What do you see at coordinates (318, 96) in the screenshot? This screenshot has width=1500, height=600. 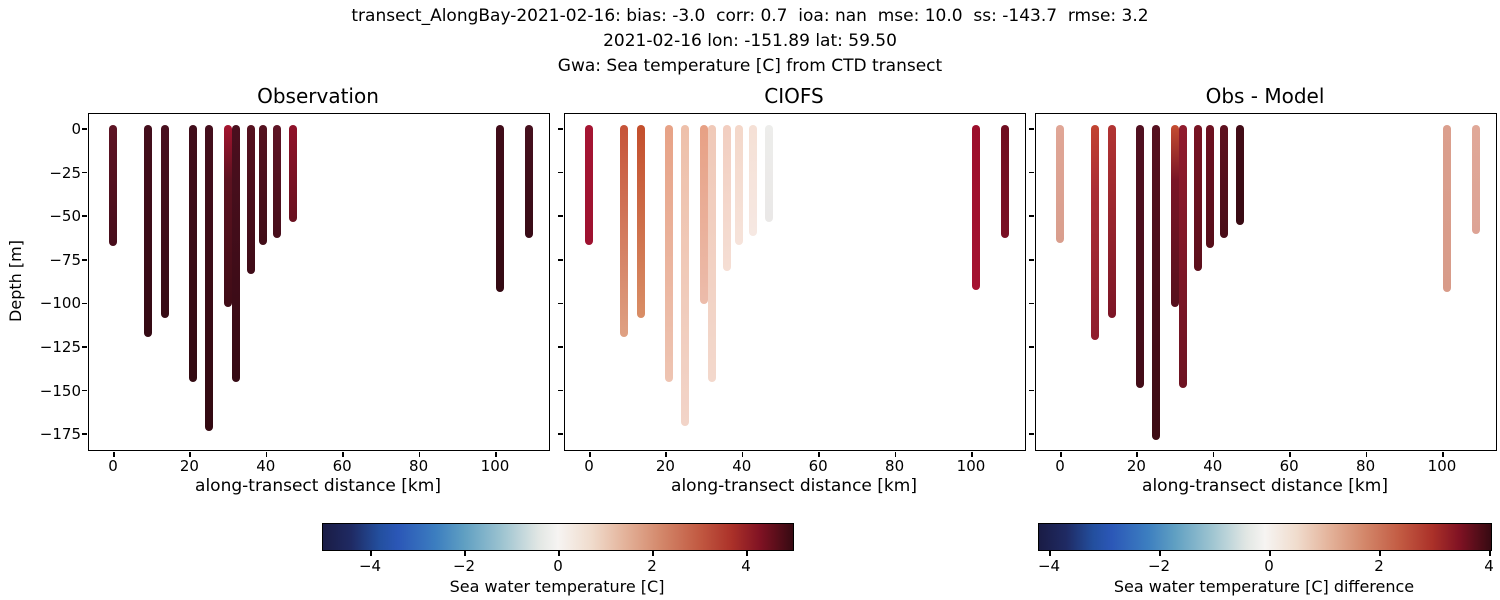 I see `panel-title-observation: Observation` at bounding box center [318, 96].